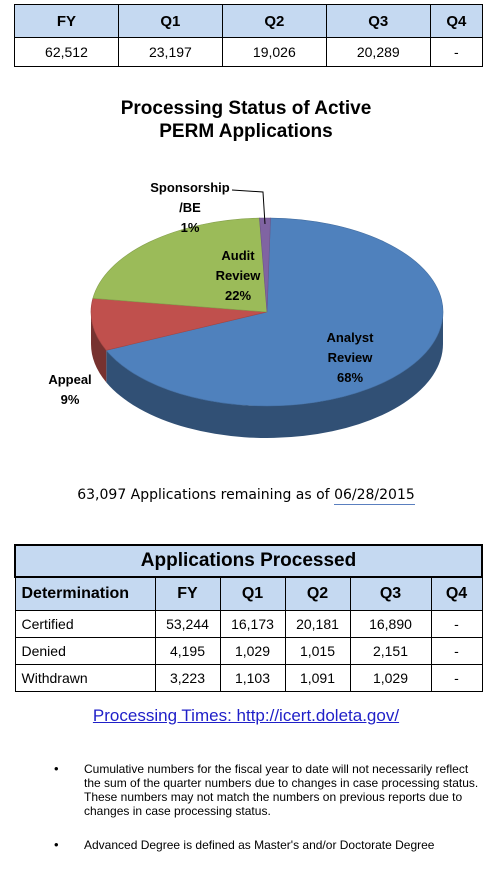 The height and width of the screenshot is (872, 492). I want to click on processed-caption-row: Applications Processed, so click(248, 561).